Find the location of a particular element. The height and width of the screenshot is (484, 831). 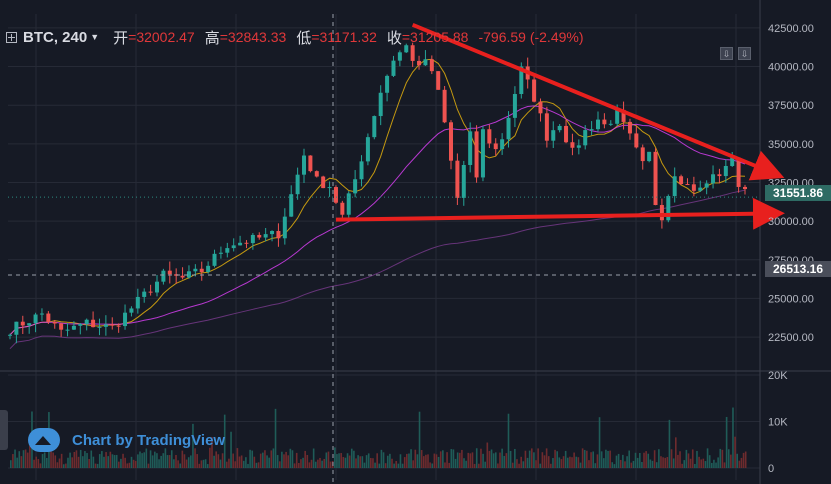

scroll-right-button: ⇩ is located at coordinates (744, 53).